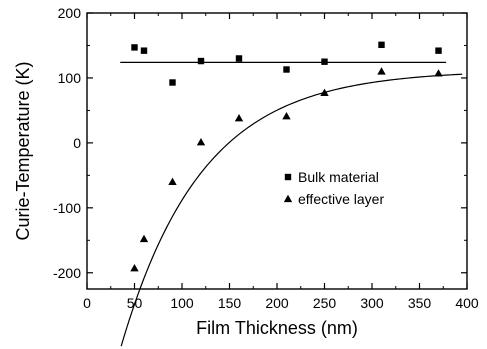  Describe the element at coordinates (87, 303) in the screenshot. I see `x-tick-label: 0` at that location.